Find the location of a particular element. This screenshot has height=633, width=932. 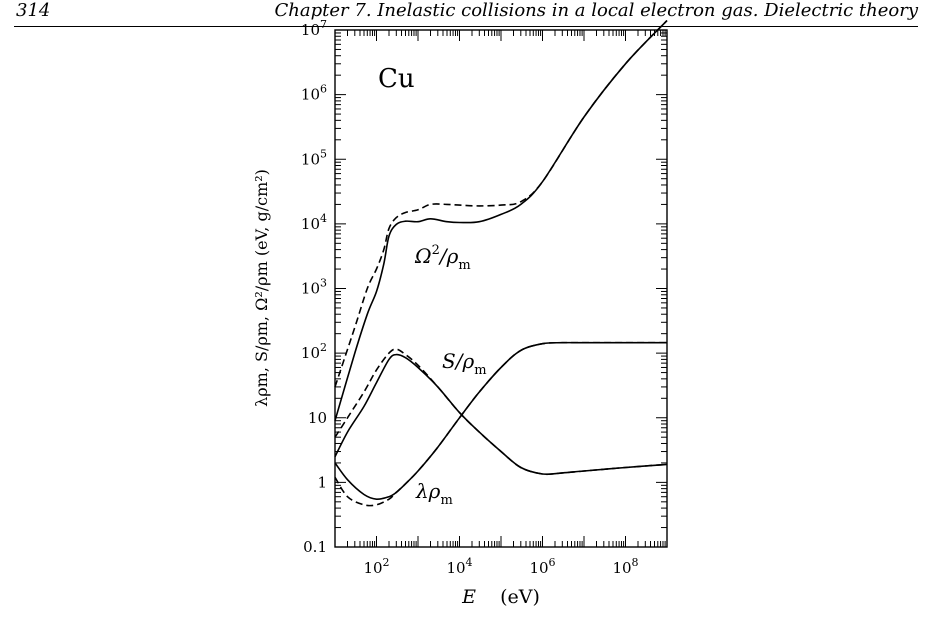

S-curve-solid is located at coordinates (501, 414).